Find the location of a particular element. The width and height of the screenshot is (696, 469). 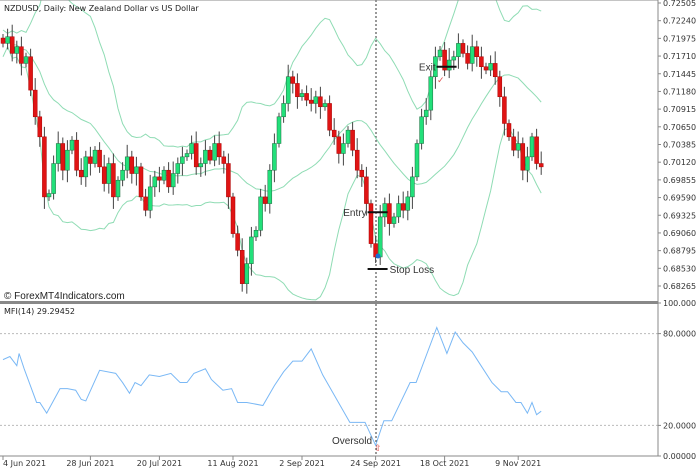

time-tick-label: 28 Jun 2021 is located at coordinates (90, 463).